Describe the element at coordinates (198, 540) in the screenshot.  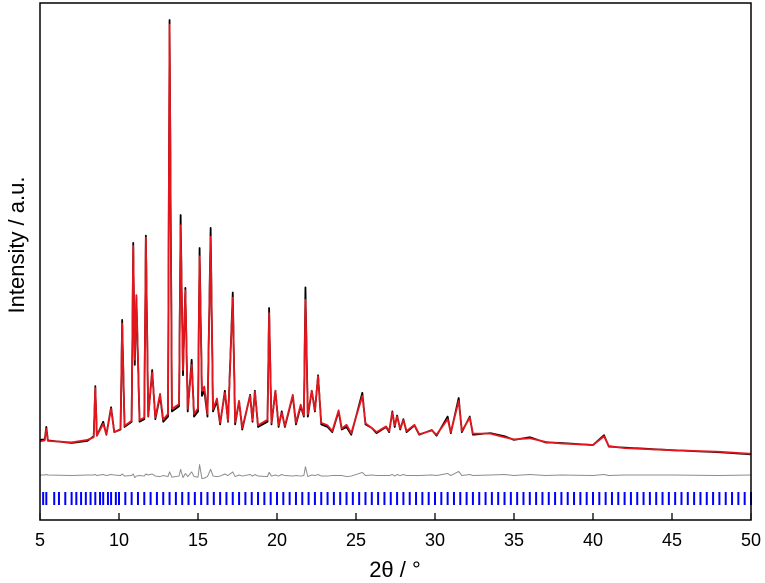
I see `x-tick-label: 15` at that location.